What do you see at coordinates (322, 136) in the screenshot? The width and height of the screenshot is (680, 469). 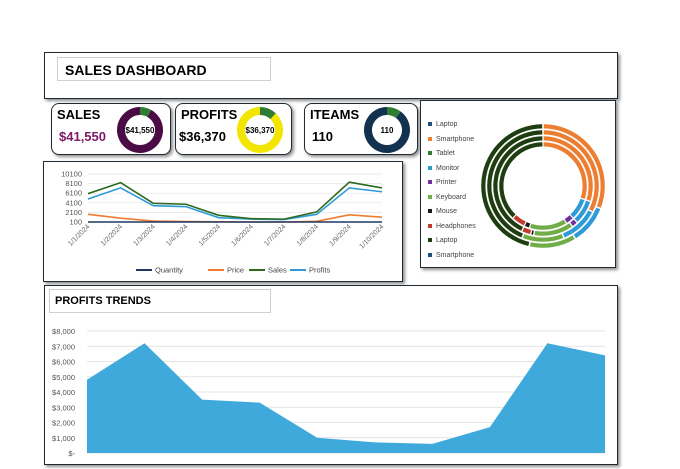 I see `kpi-value: 110` at bounding box center [322, 136].